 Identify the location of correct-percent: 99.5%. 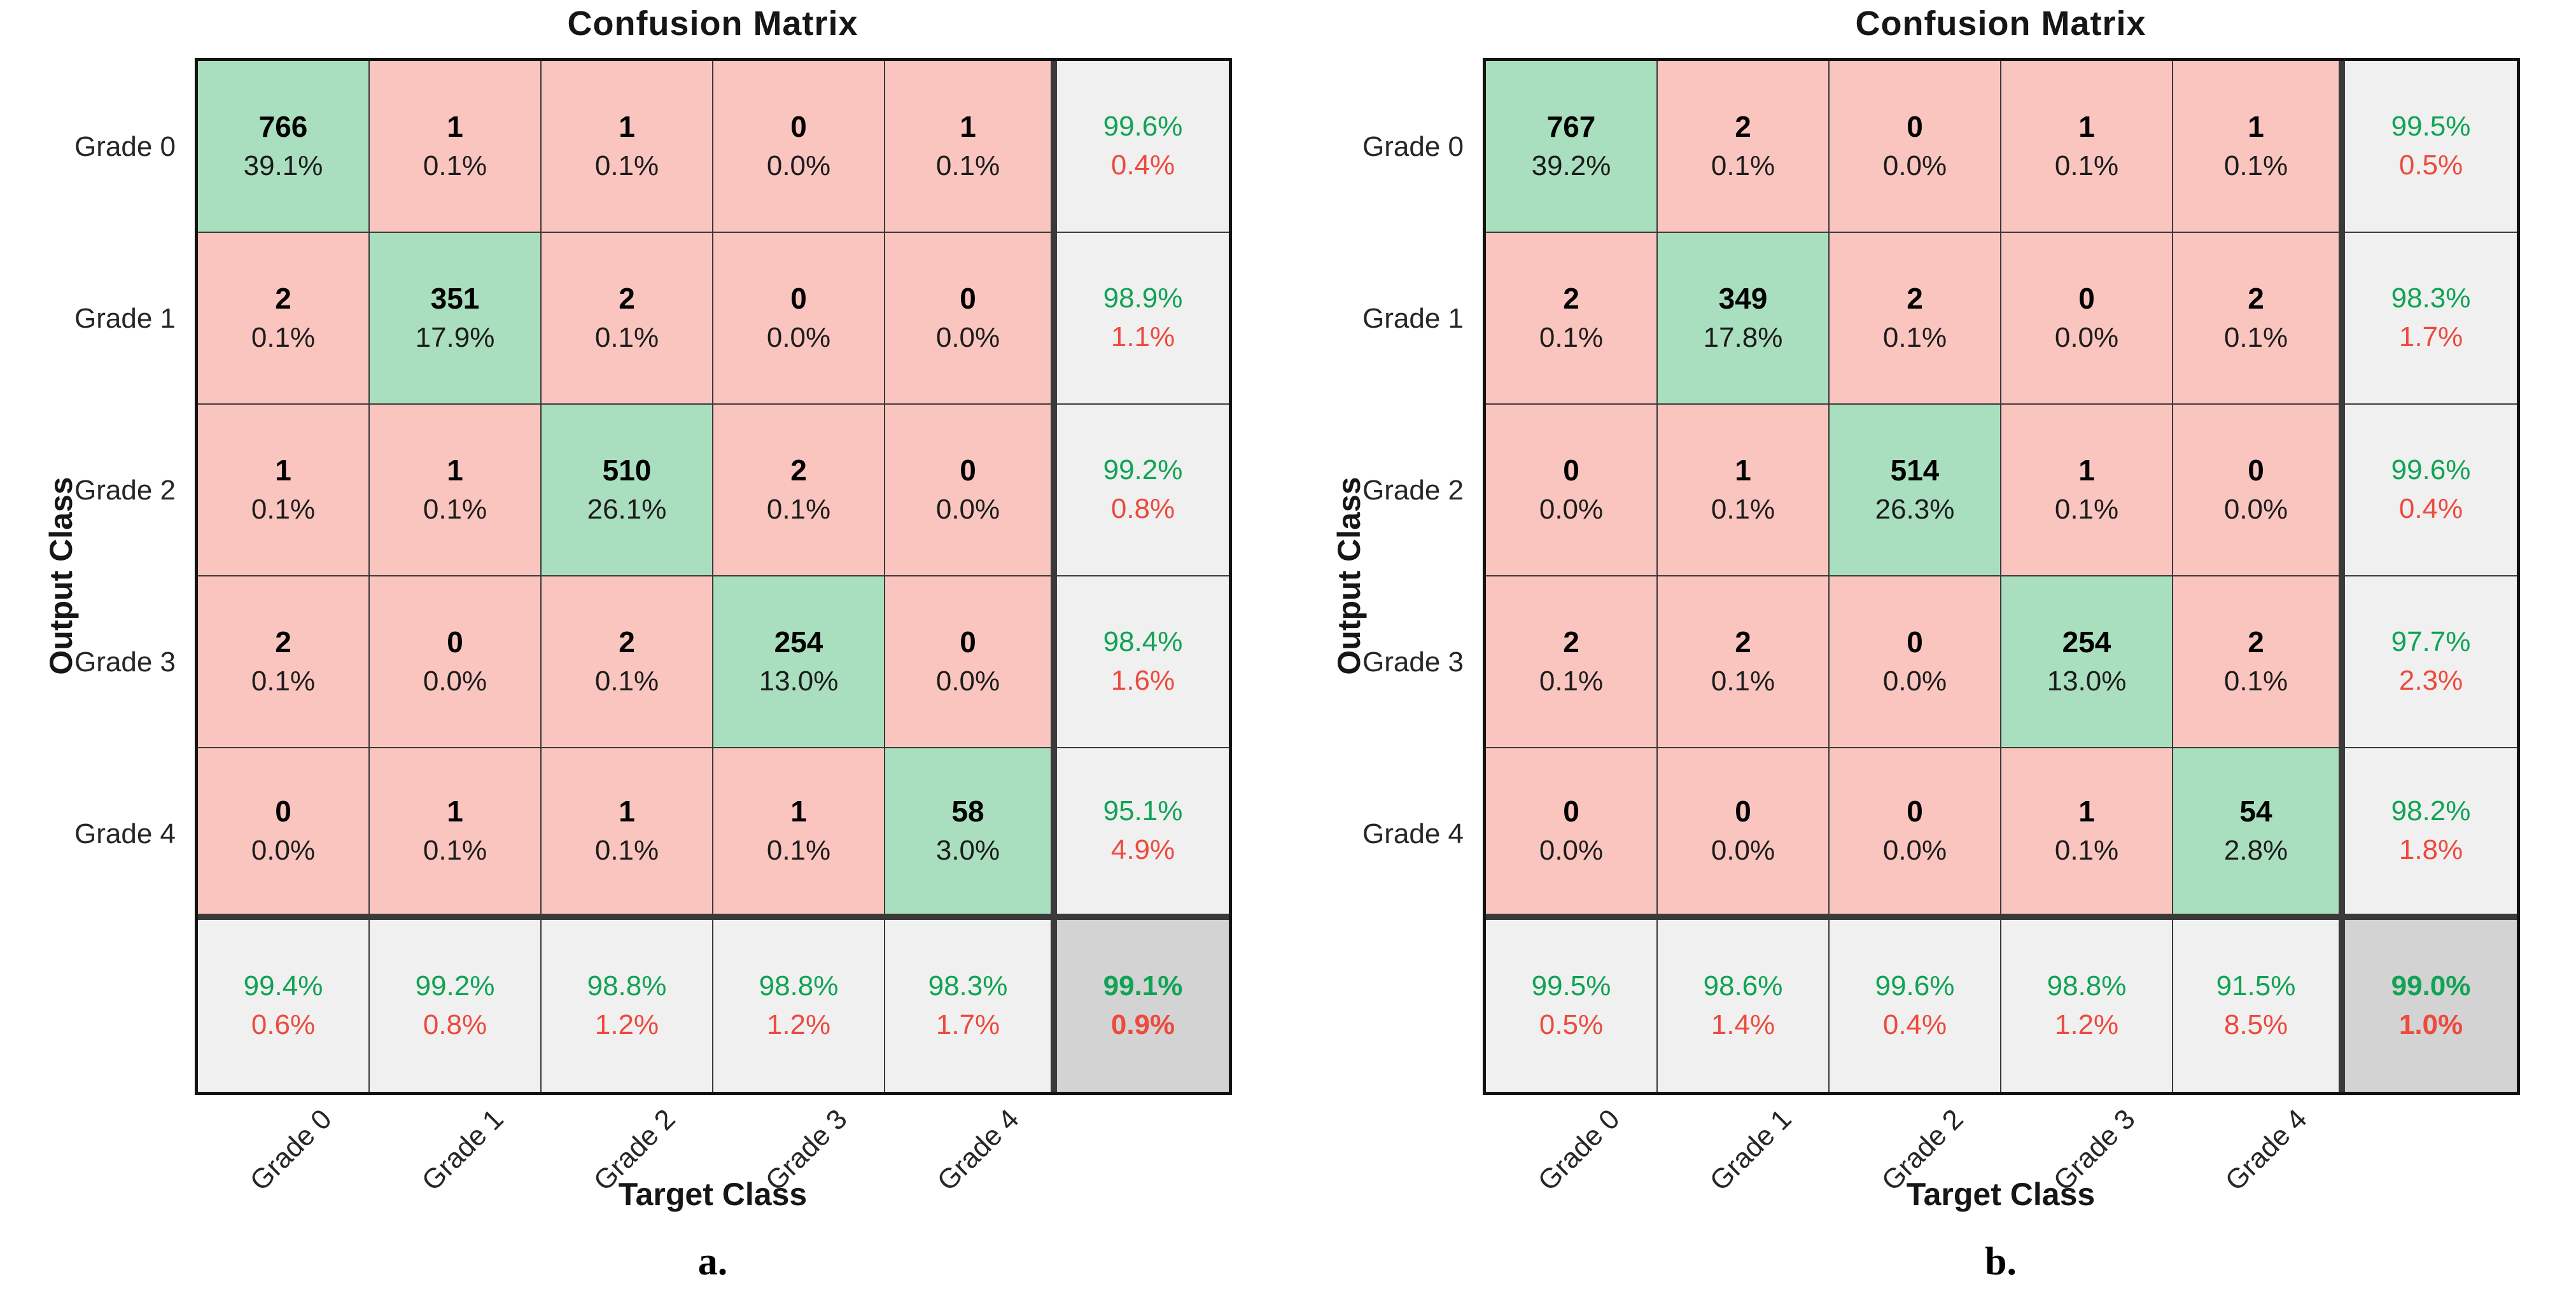
(1571, 986).